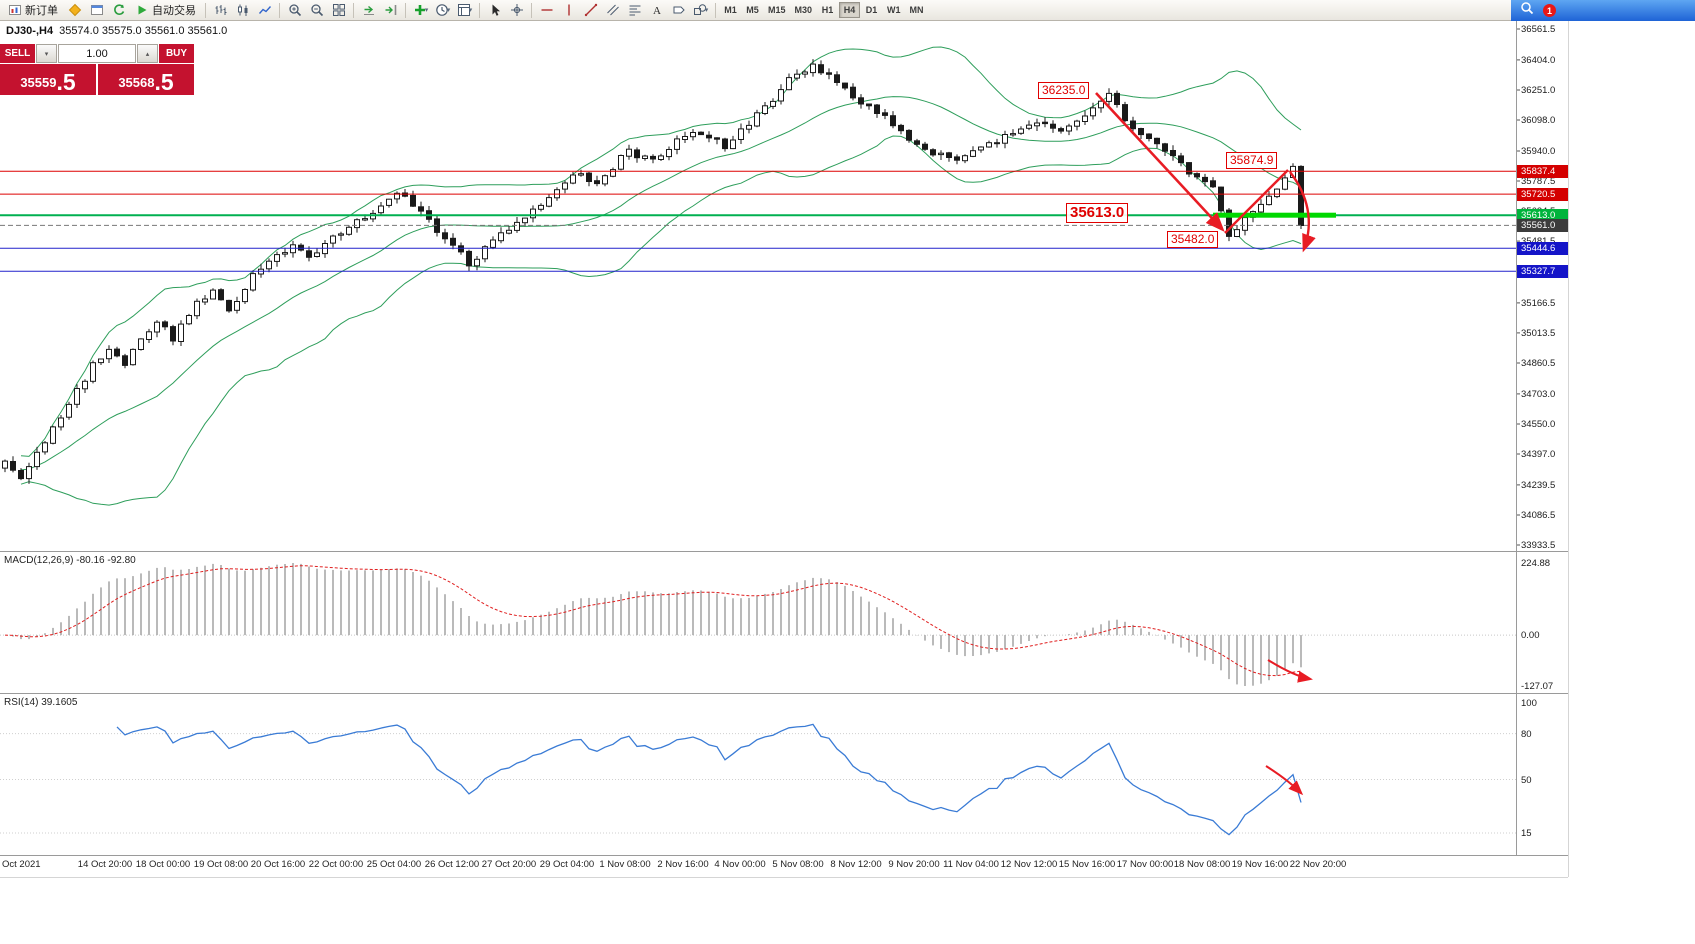  Describe the element at coordinates (48, 79) in the screenshot. I see `sell-price-button: 35559.5` at that location.